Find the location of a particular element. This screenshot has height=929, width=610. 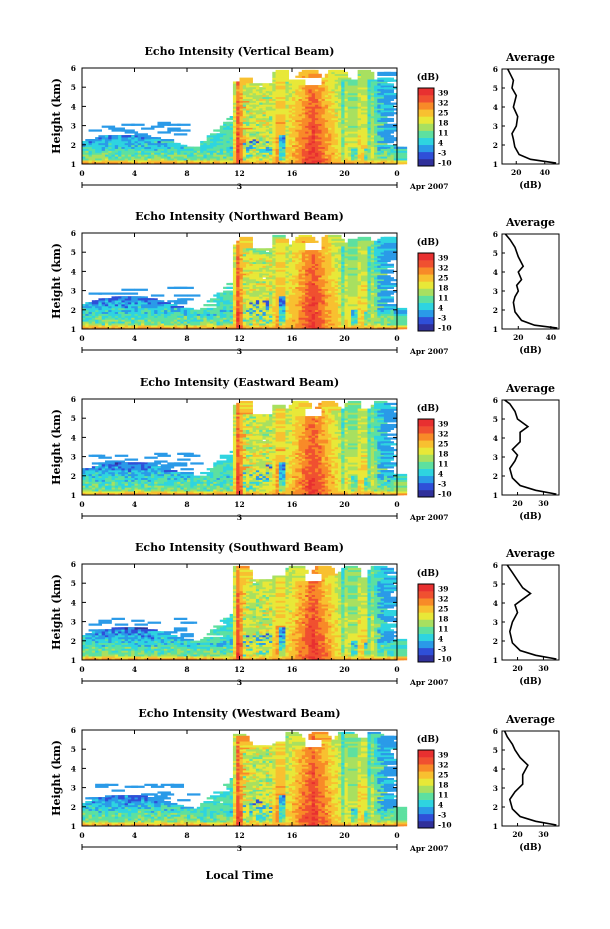

y-tick-label: 5 is located at coordinates (73, 87).